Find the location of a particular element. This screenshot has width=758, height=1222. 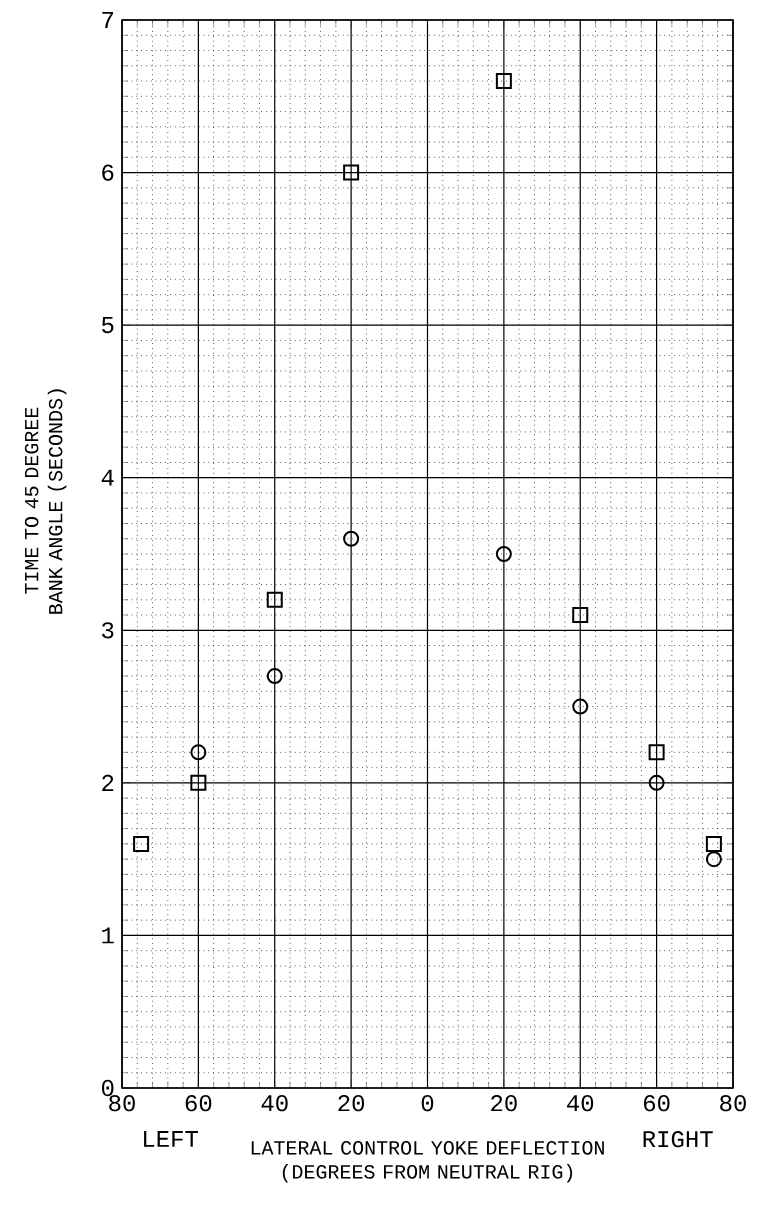

text: RIGHT is located at coordinates (678, 1139).